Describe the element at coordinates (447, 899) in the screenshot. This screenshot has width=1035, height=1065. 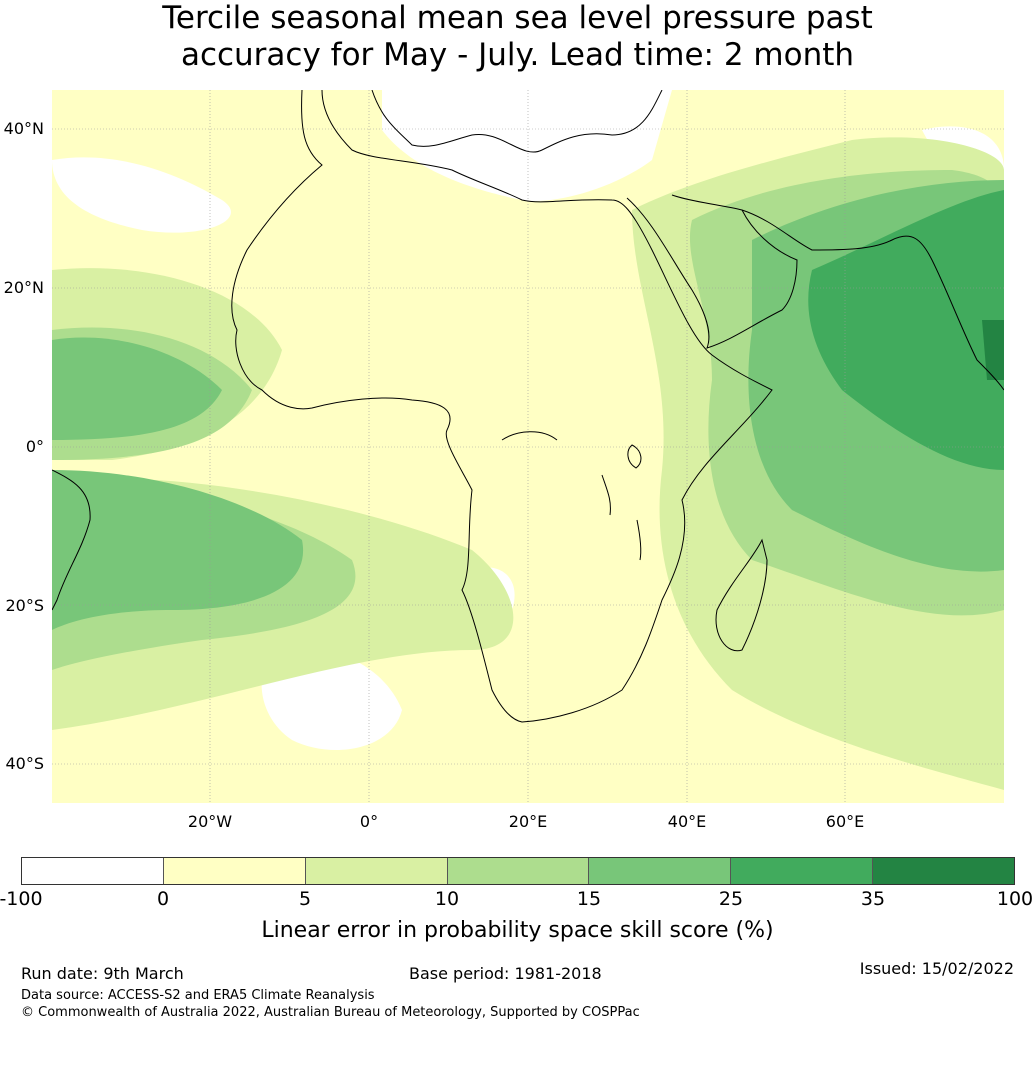
I see `colorbar-tick-label: 10` at that location.